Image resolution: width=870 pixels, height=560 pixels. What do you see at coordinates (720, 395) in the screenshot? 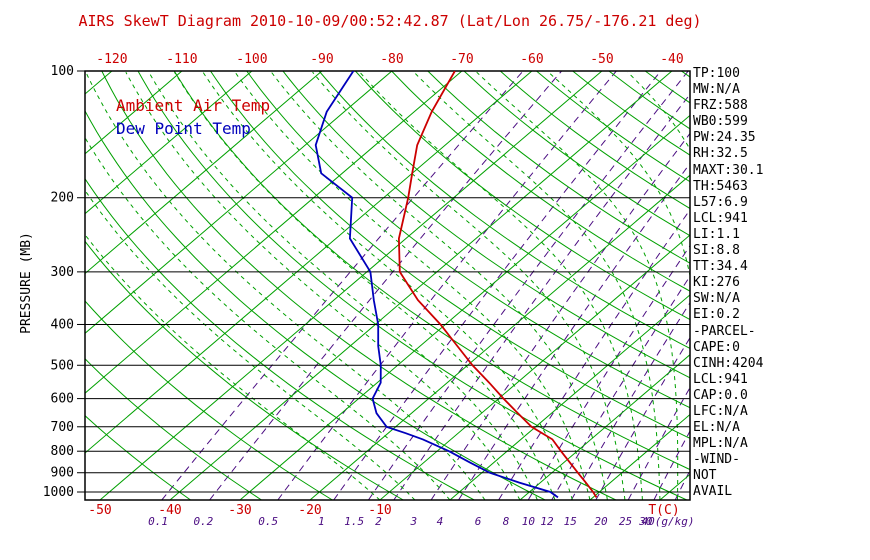
I see `stat-line: CAP:0.0` at bounding box center [720, 395].